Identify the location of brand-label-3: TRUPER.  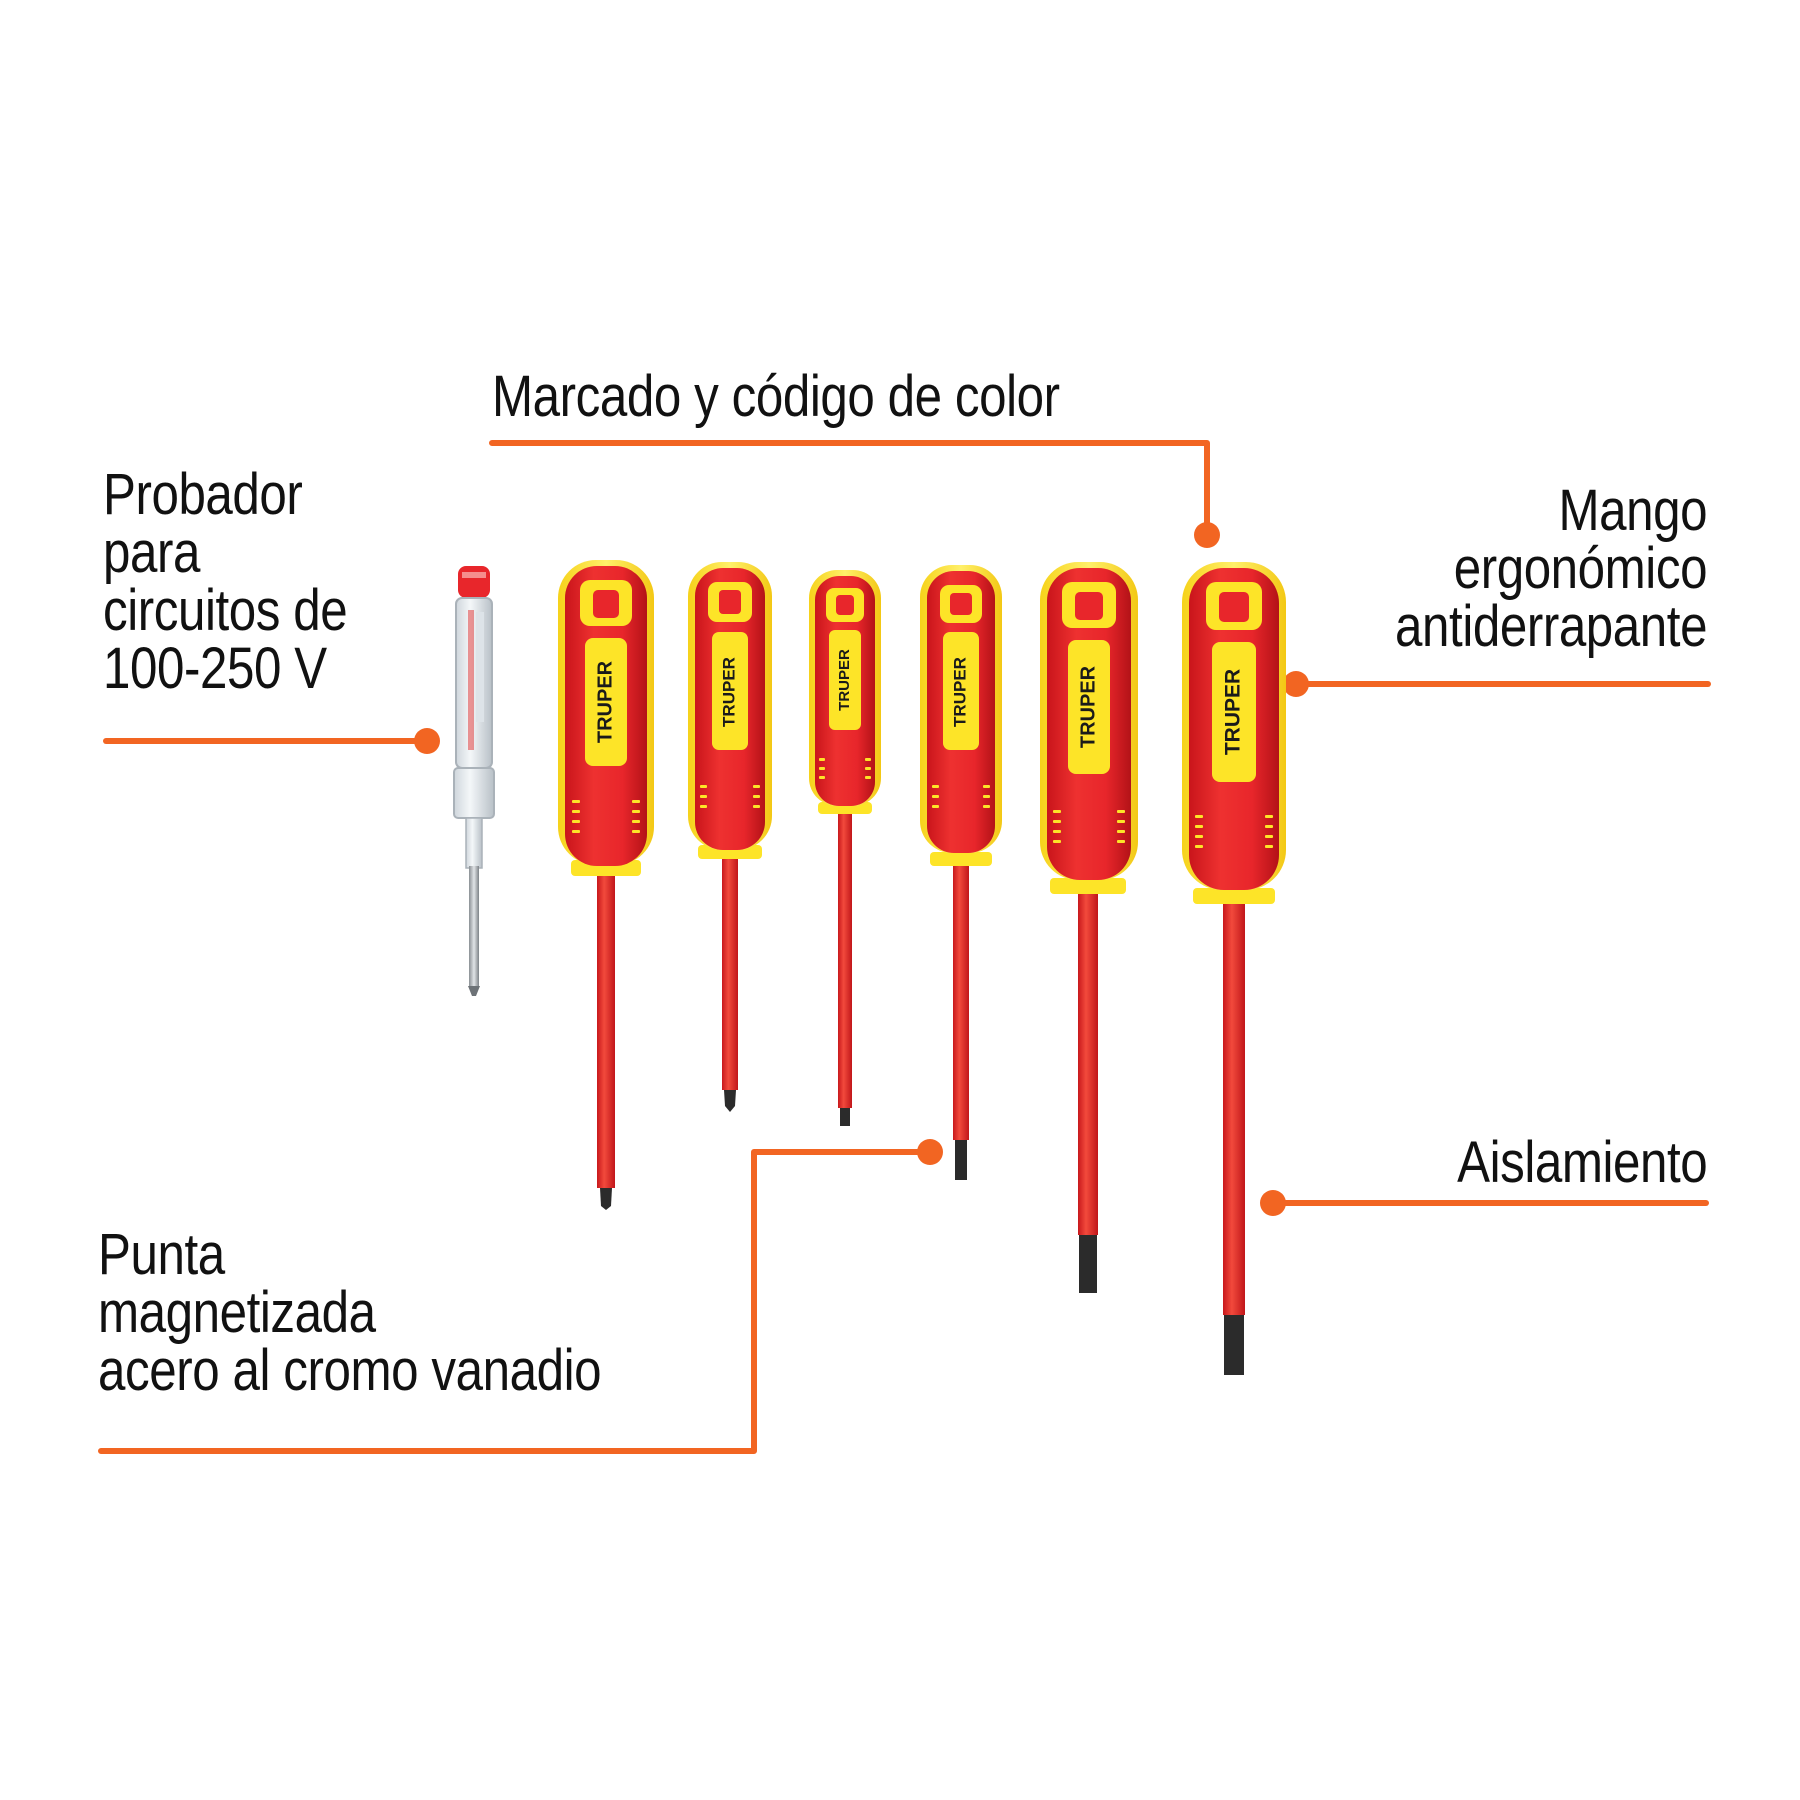
(844, 680).